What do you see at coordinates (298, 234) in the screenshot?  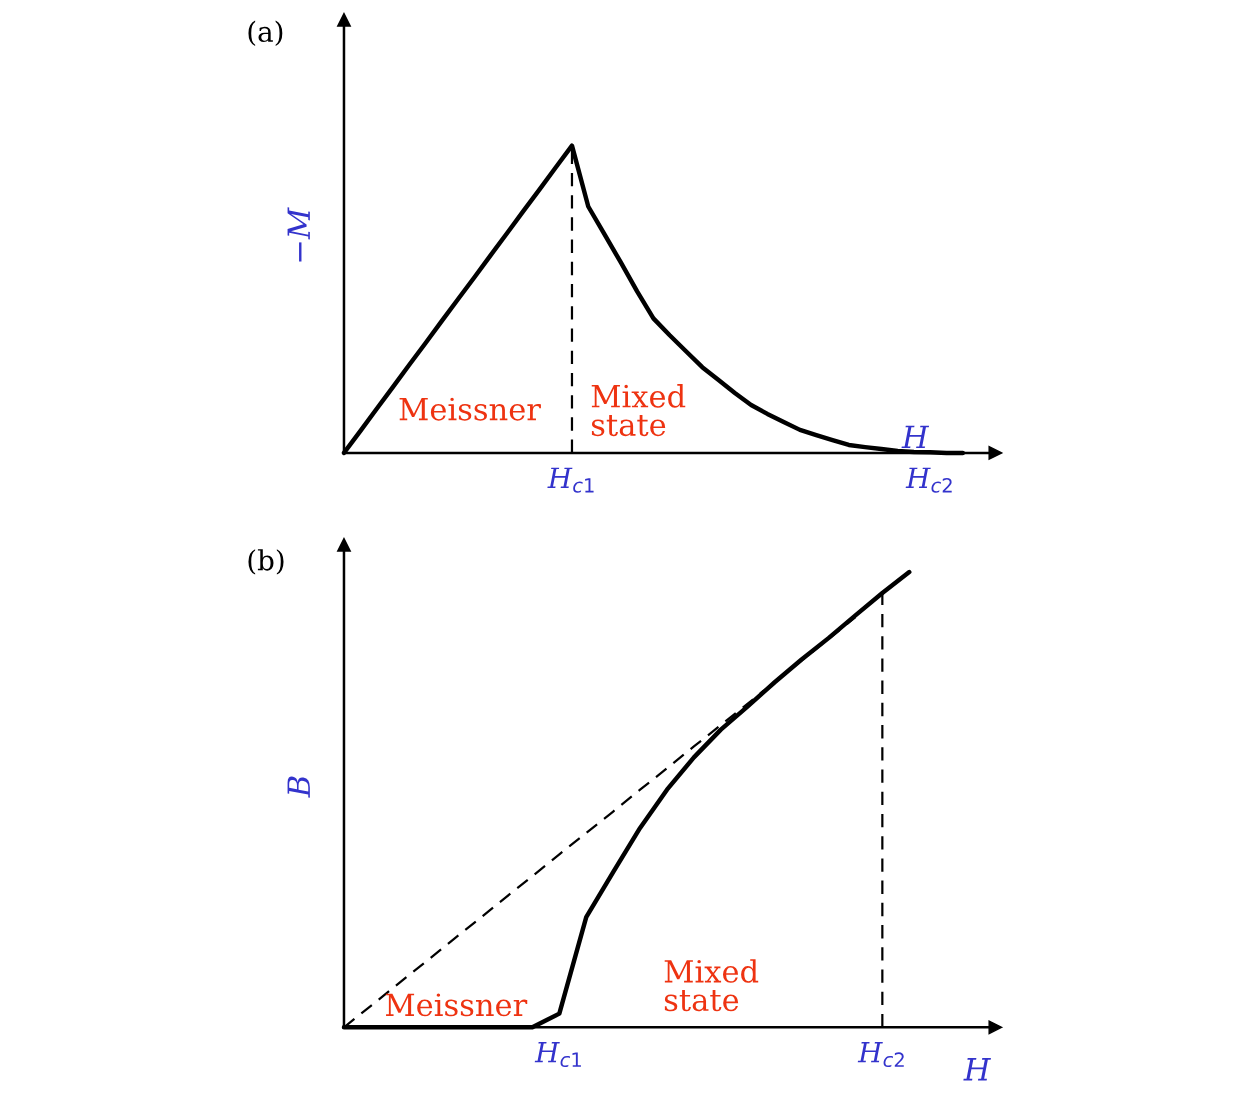 I see `y-axis-title: −M` at bounding box center [298, 234].